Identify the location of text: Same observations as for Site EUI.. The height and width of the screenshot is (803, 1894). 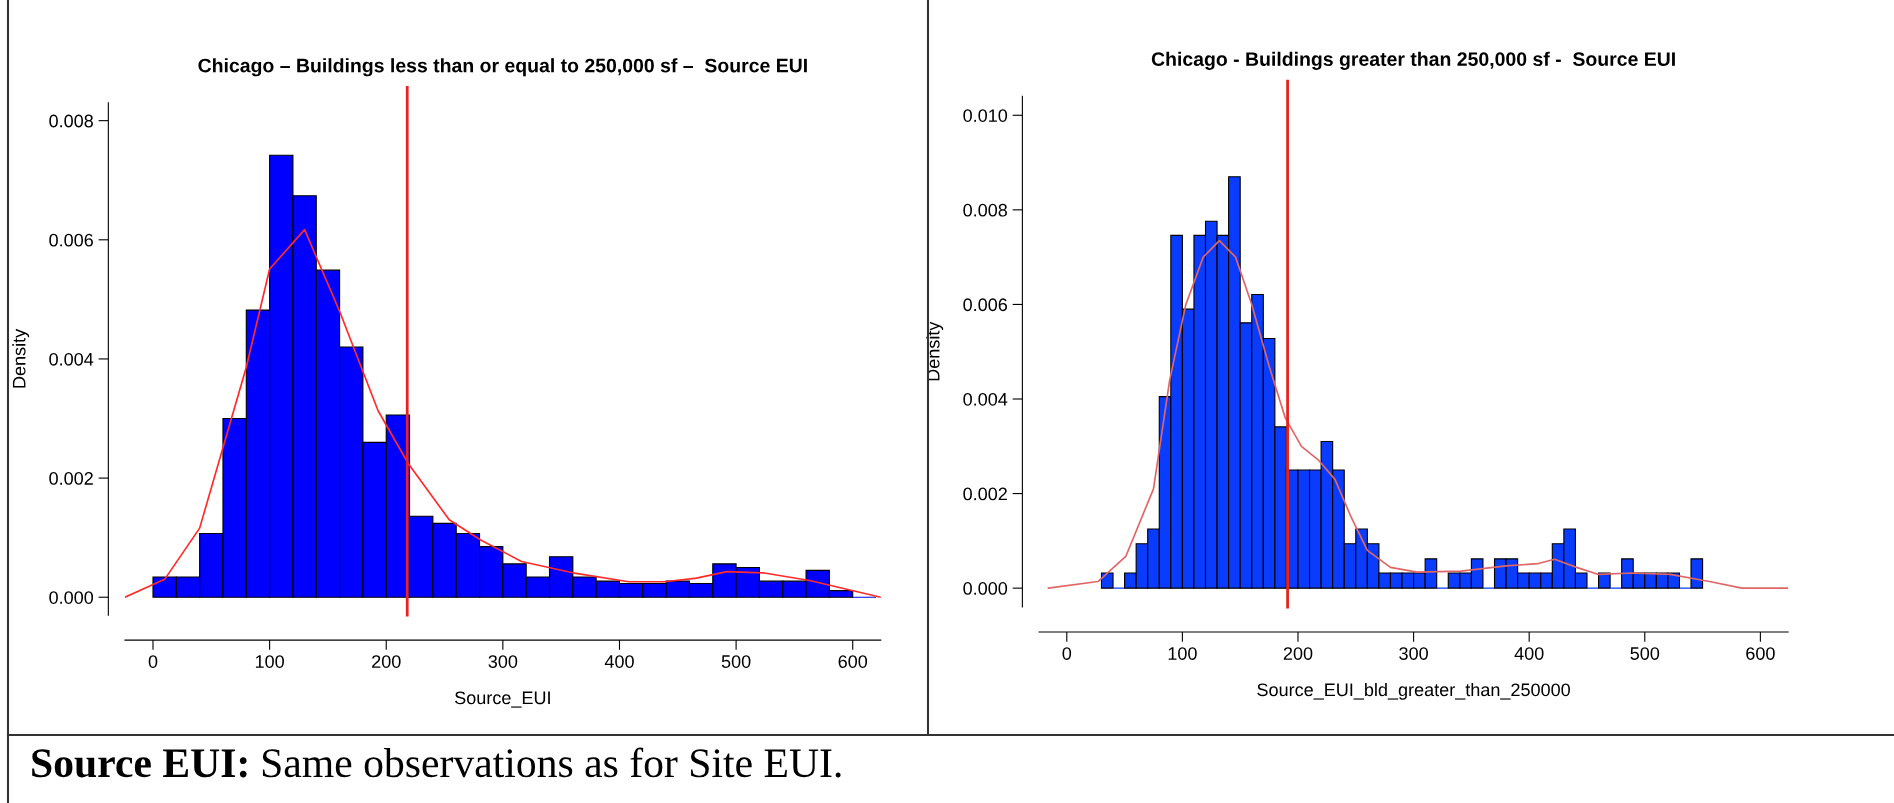
(551, 762).